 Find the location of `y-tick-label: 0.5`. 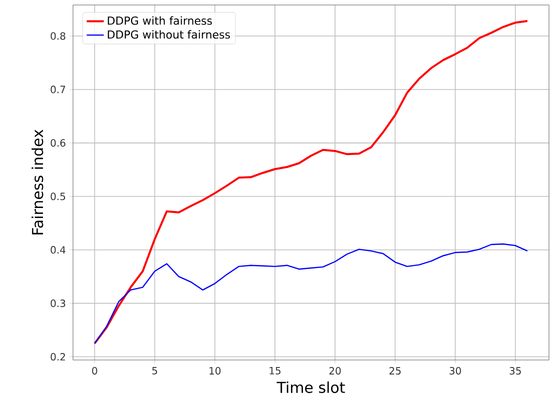

y-tick-label: 0.5 is located at coordinates (58, 196).